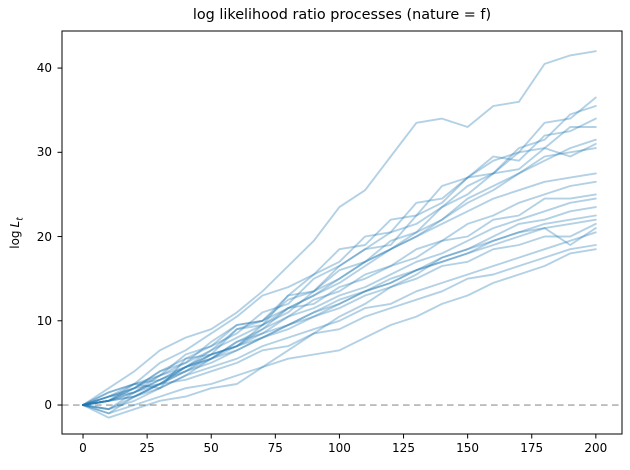 This screenshot has width=630, height=470. What do you see at coordinates (403, 448) in the screenshot?
I see `x-tick-label: 125` at bounding box center [403, 448].